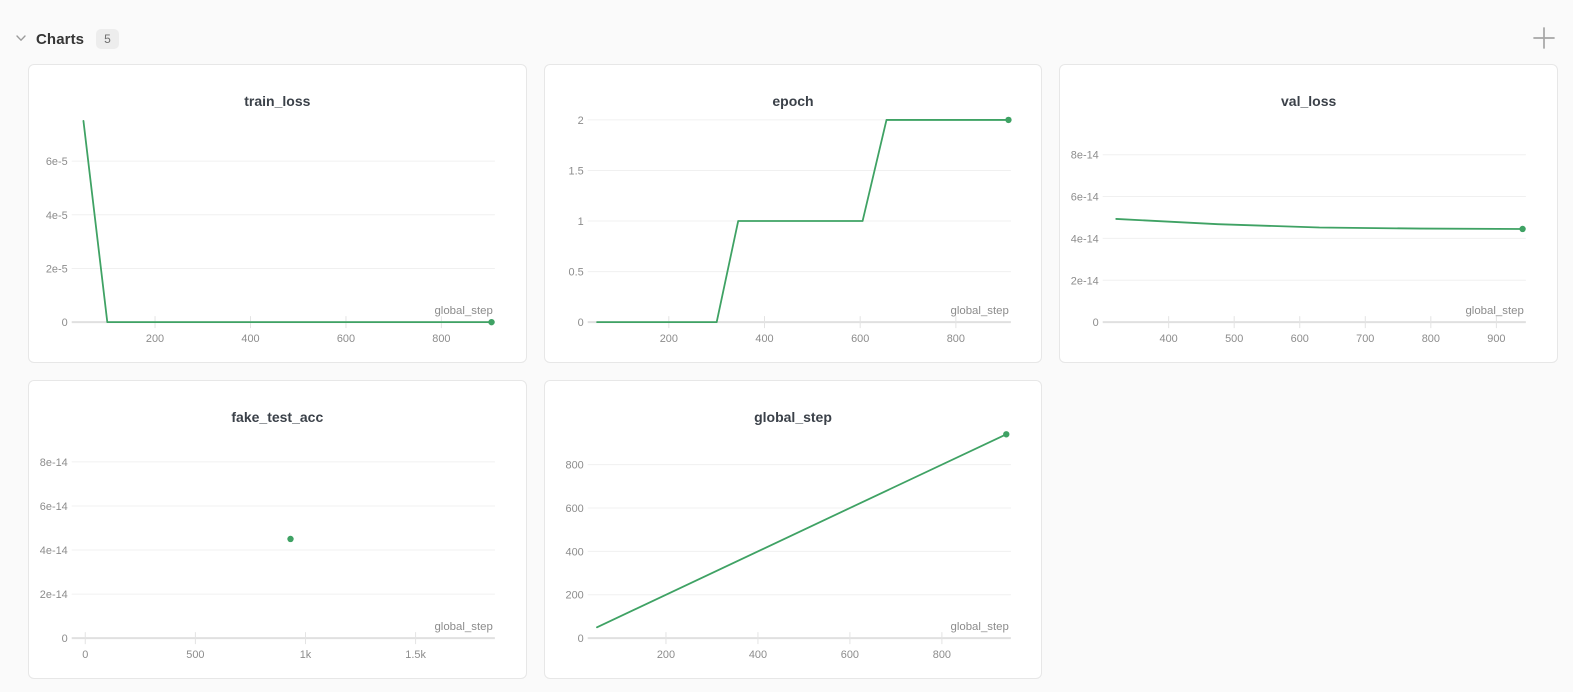 Image resolution: width=1573 pixels, height=692 pixels. Describe the element at coordinates (57, 162) in the screenshot. I see `svg-text: 6e-5` at that location.